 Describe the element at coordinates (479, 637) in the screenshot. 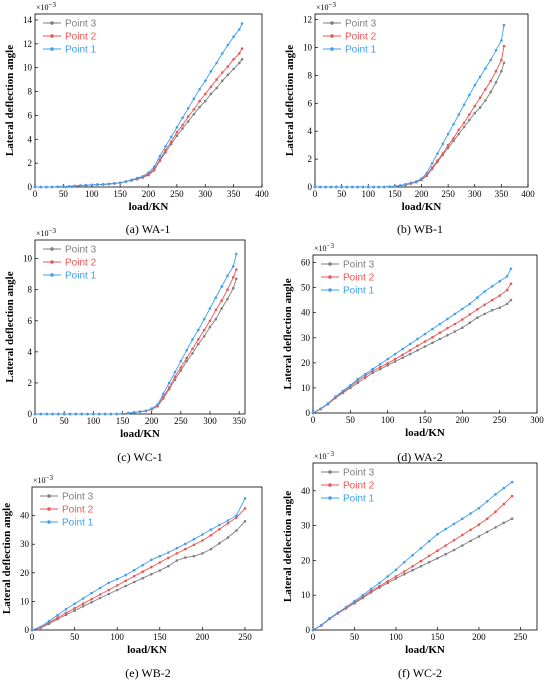

I see `x-tick-label: 200` at that location.